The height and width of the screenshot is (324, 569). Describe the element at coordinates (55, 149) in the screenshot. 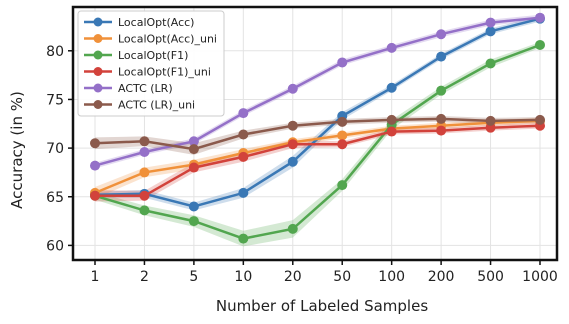

I see `y-tick-label: 70` at that location.